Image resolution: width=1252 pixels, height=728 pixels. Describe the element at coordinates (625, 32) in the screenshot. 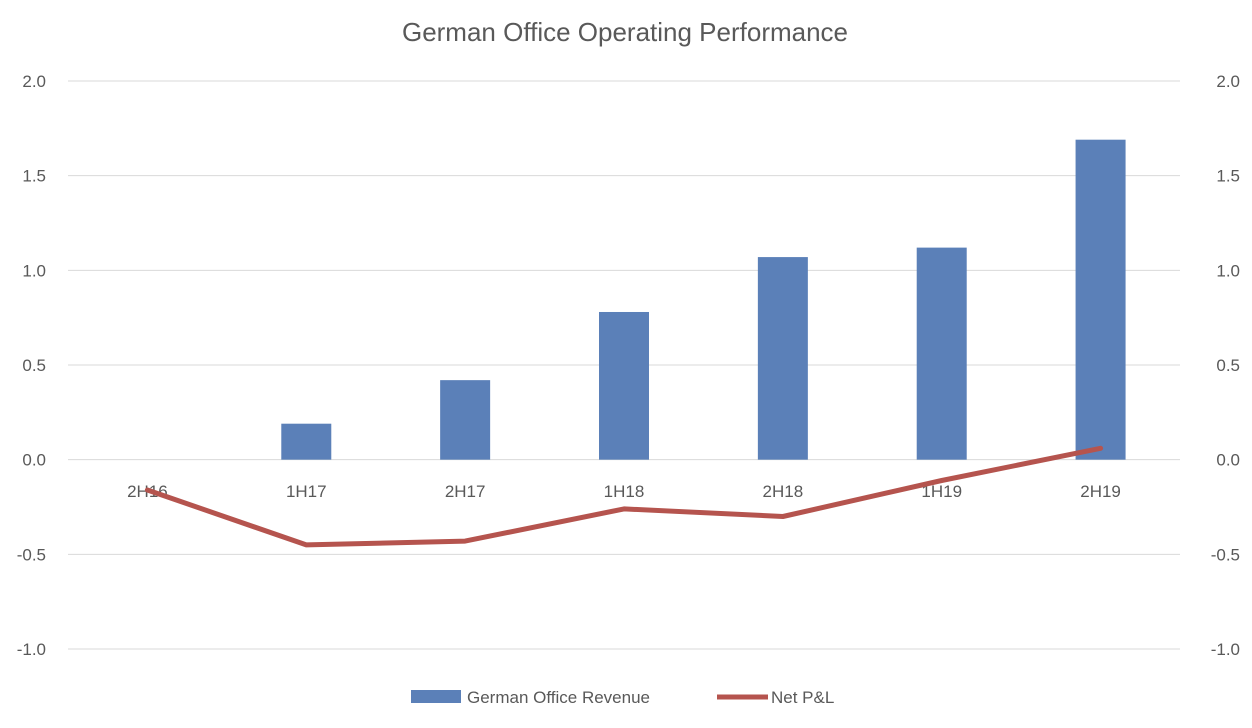

I see `chart-title: German Office Operating Performance` at that location.